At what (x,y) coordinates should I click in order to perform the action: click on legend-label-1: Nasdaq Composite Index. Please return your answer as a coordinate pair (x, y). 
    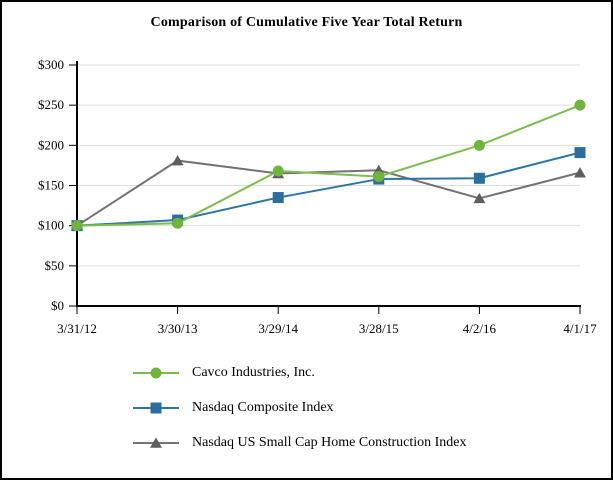
    Looking at the image, I should click on (263, 407).